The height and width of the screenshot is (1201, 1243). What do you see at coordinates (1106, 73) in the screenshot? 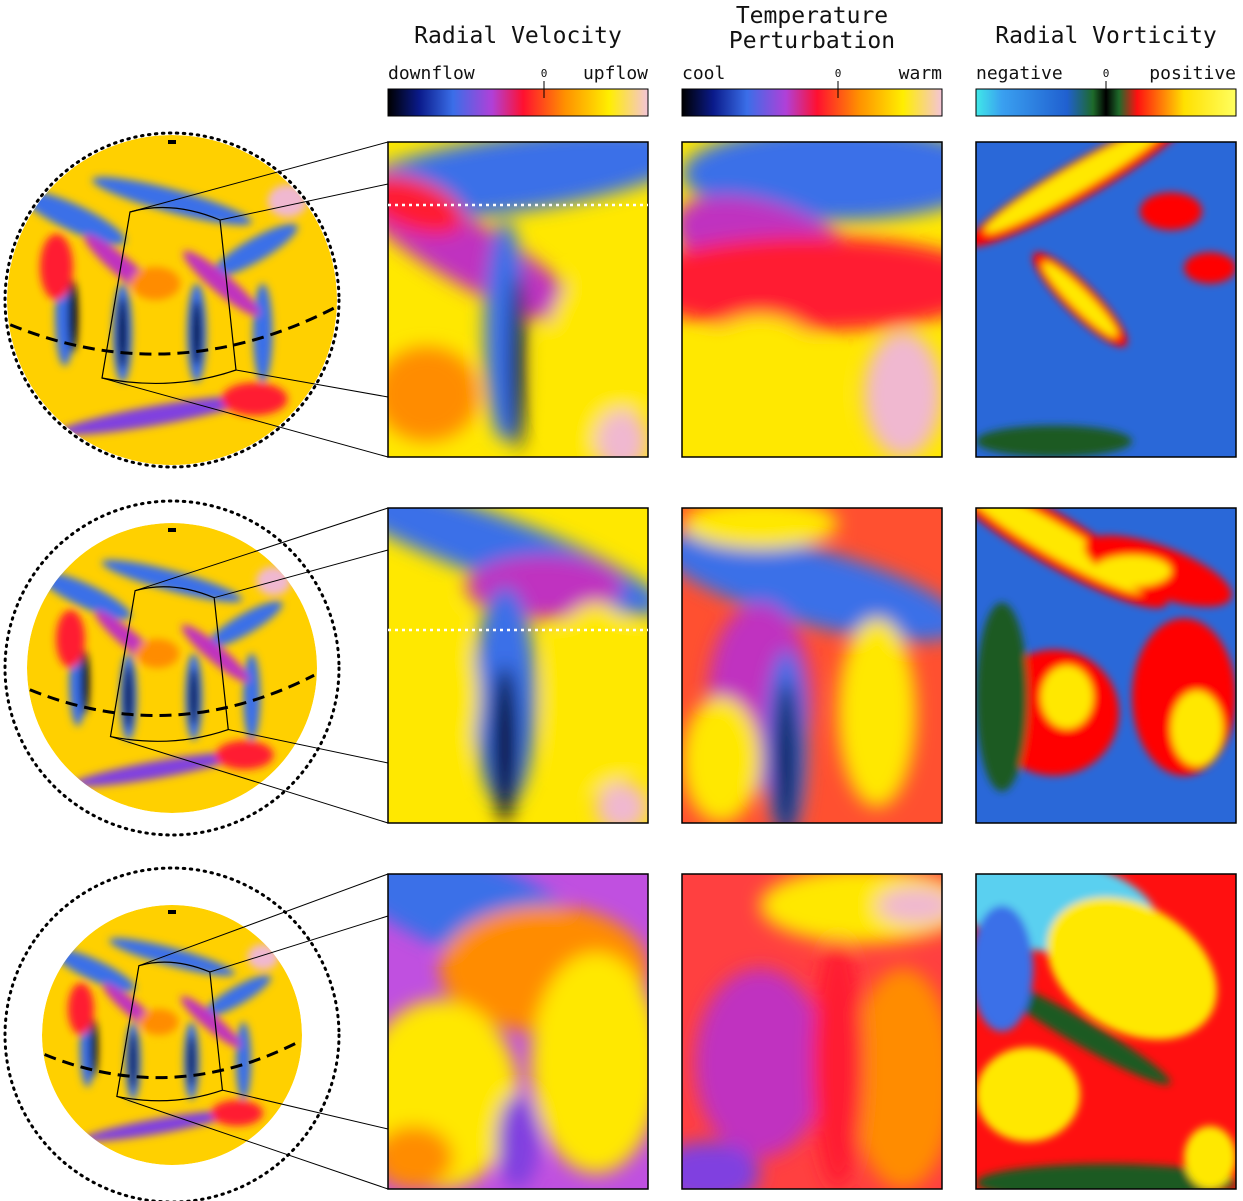
I see `scale-zero: 0` at bounding box center [1106, 73].